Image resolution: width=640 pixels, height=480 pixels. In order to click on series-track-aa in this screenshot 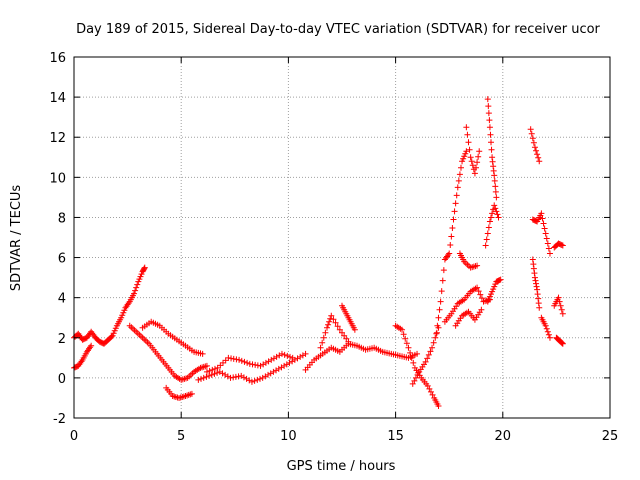, I will do `click(559, 340)`.